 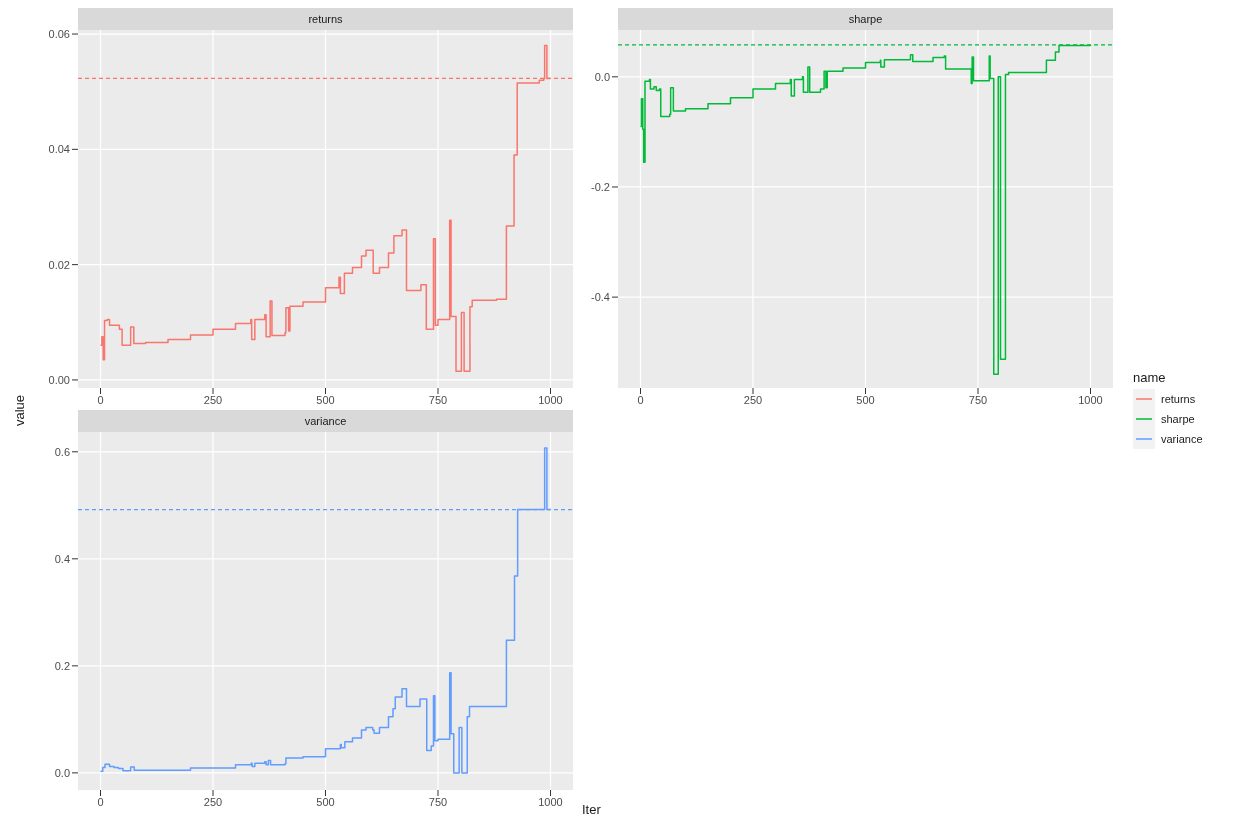 What do you see at coordinates (600, 186) in the screenshot?
I see `y-tick-label: -0.2` at bounding box center [600, 186].